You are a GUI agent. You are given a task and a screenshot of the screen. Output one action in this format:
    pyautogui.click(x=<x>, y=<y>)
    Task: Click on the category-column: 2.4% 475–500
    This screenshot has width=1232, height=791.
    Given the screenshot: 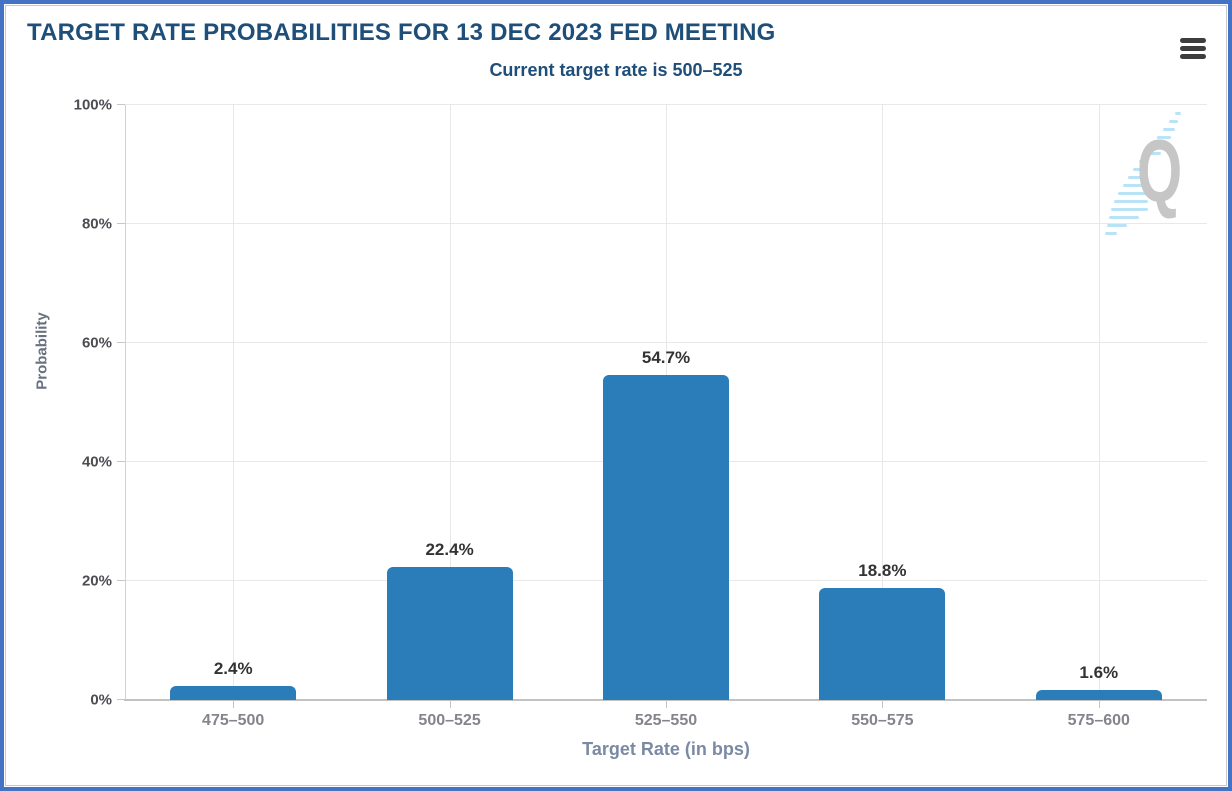 What is the action you would take?
    pyautogui.click(x=233, y=417)
    